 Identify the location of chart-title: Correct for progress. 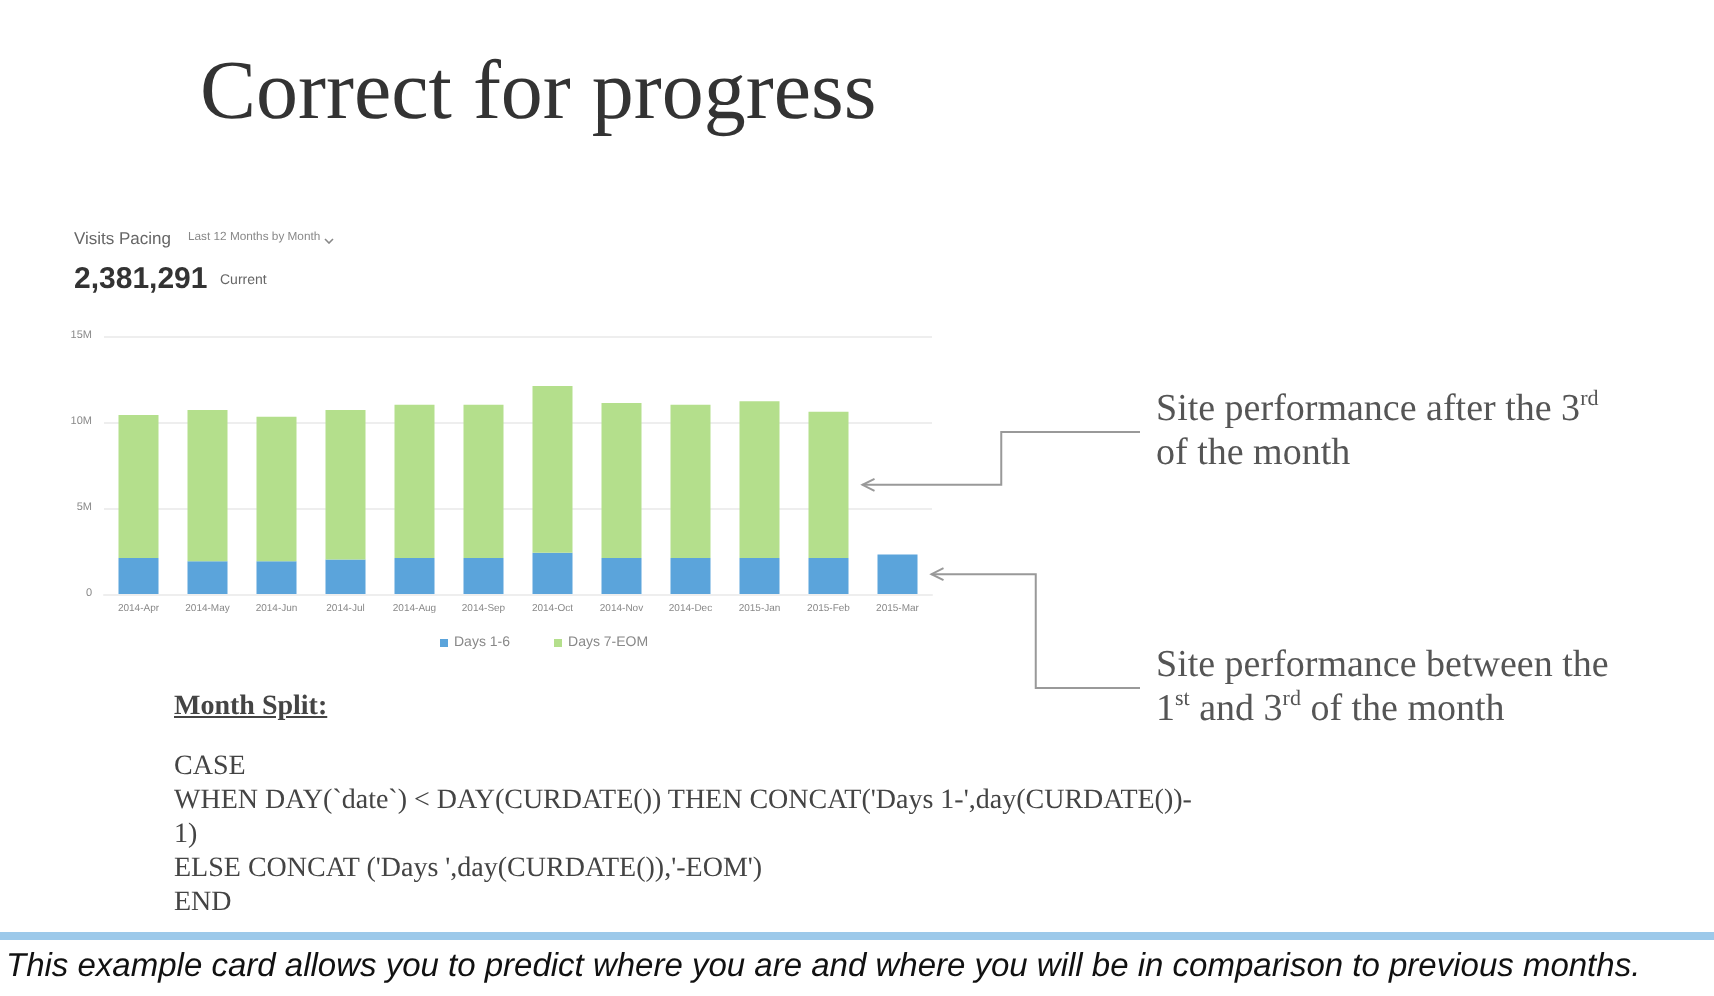
(538, 92).